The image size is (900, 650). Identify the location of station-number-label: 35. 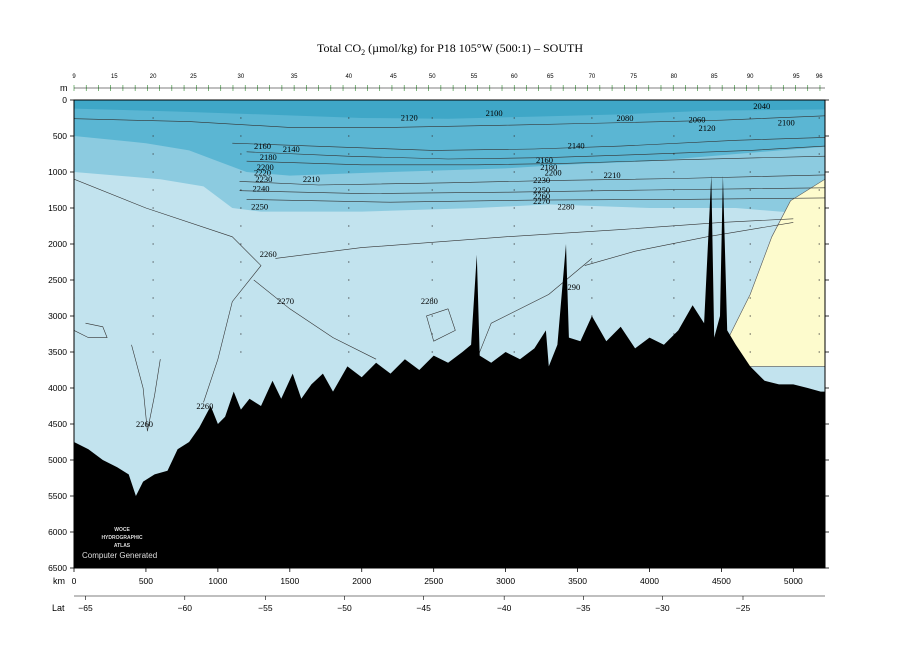
(294, 77).